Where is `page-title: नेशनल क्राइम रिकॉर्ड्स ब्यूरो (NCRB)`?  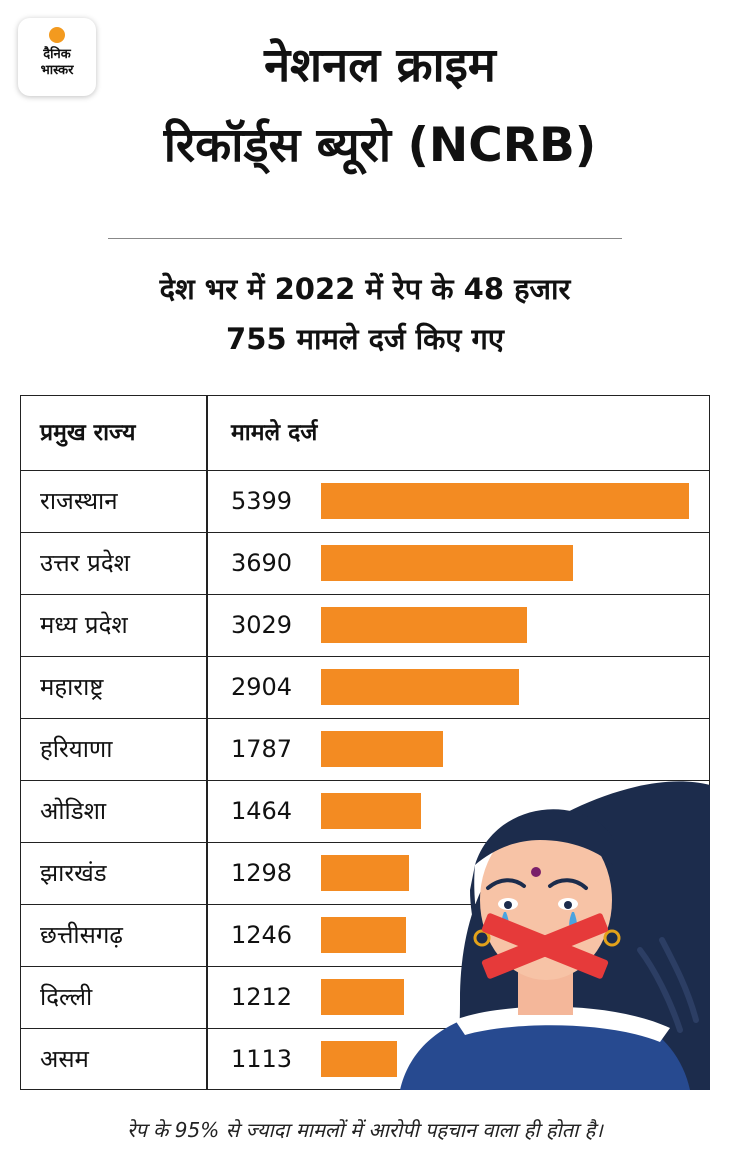 page-title: नेशनल क्राइम रिकॉर्ड्स ब्यूरो (NCRB) is located at coordinates (380, 106).